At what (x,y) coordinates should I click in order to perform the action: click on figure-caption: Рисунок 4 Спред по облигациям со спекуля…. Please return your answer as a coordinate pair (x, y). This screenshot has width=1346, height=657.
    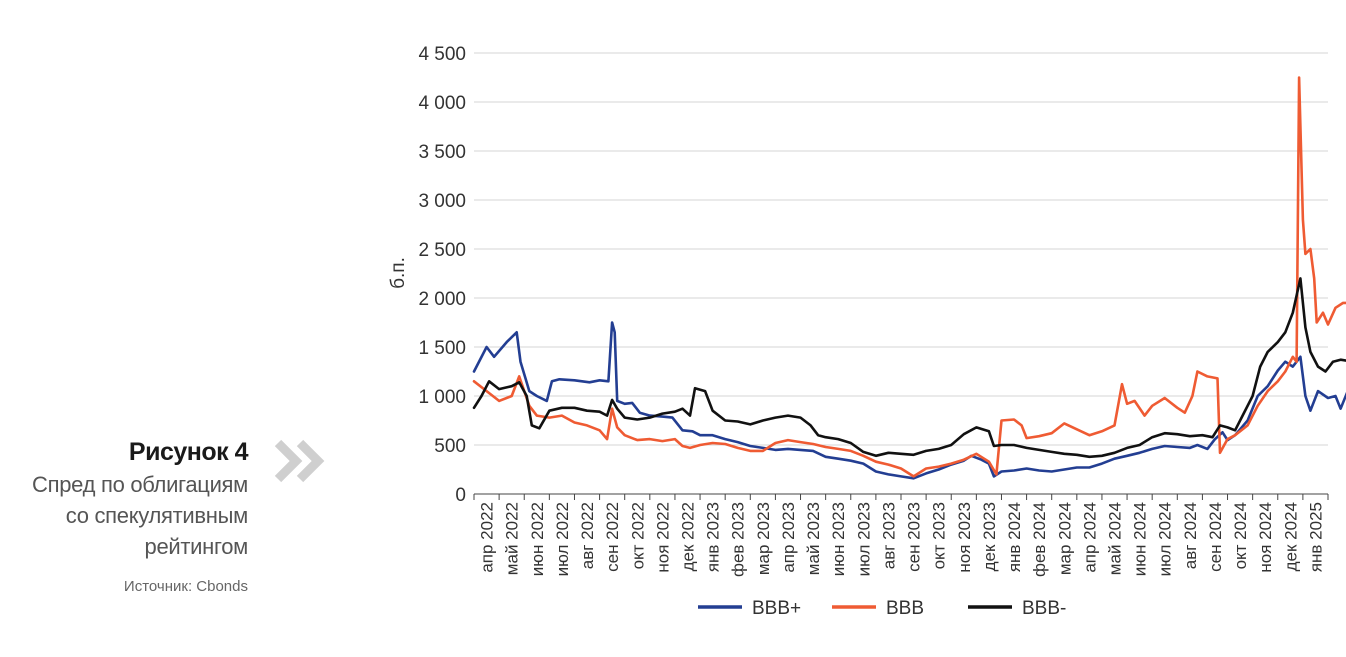
    Looking at the image, I should click on (124, 516).